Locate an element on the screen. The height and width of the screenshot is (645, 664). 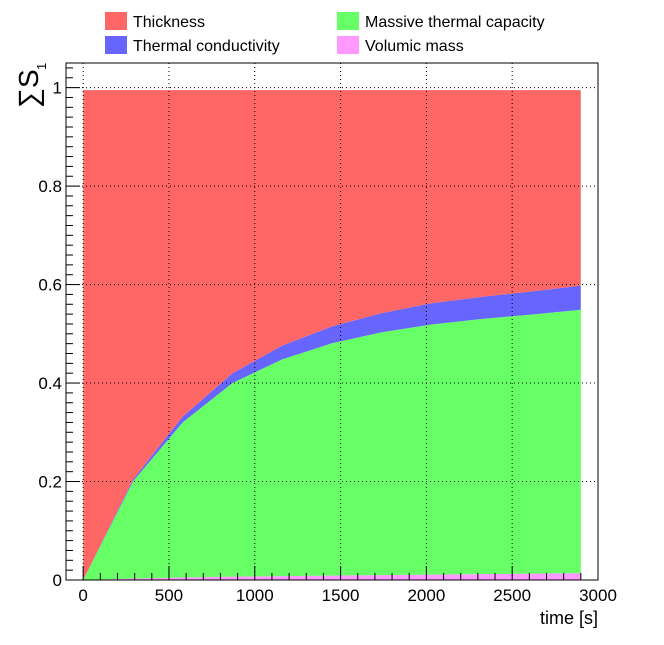
y-tick-label: 0.8 is located at coordinates (50, 186).